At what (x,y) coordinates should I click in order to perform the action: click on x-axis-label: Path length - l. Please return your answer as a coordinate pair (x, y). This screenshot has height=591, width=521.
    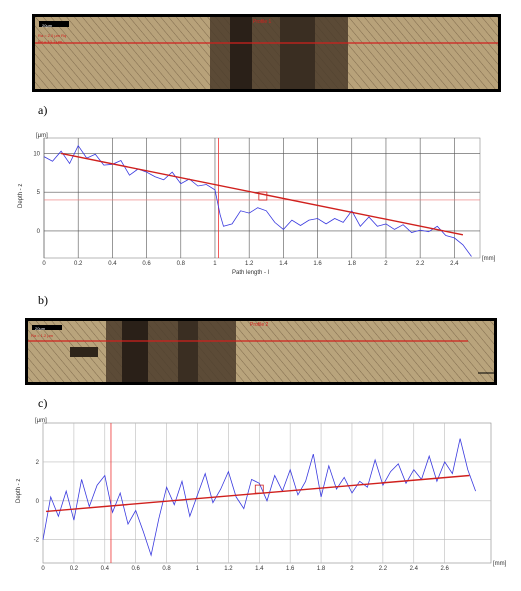
    Looking at the image, I should click on (250, 273).